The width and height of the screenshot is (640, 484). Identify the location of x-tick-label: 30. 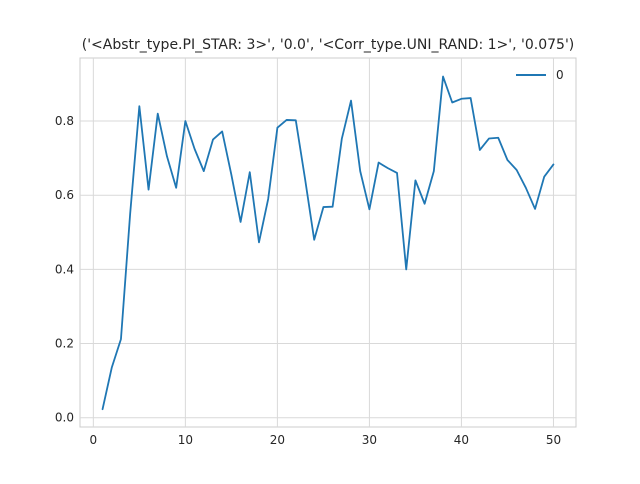
(369, 440).